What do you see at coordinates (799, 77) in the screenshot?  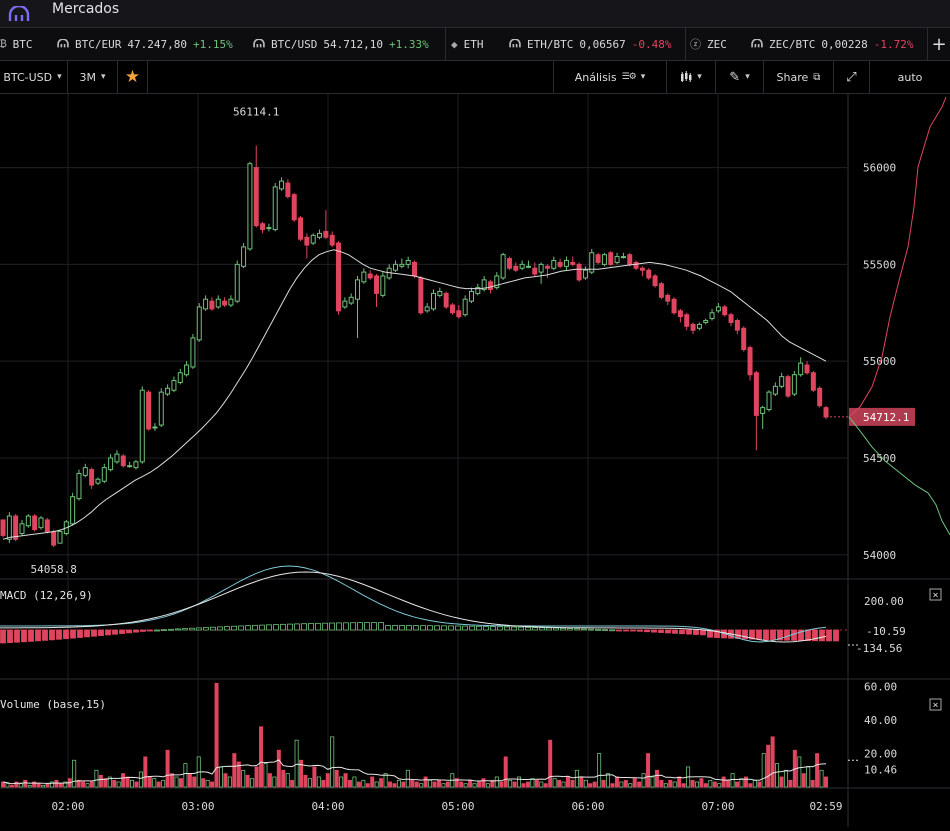 I see `share-button: Share ⧉` at bounding box center [799, 77].